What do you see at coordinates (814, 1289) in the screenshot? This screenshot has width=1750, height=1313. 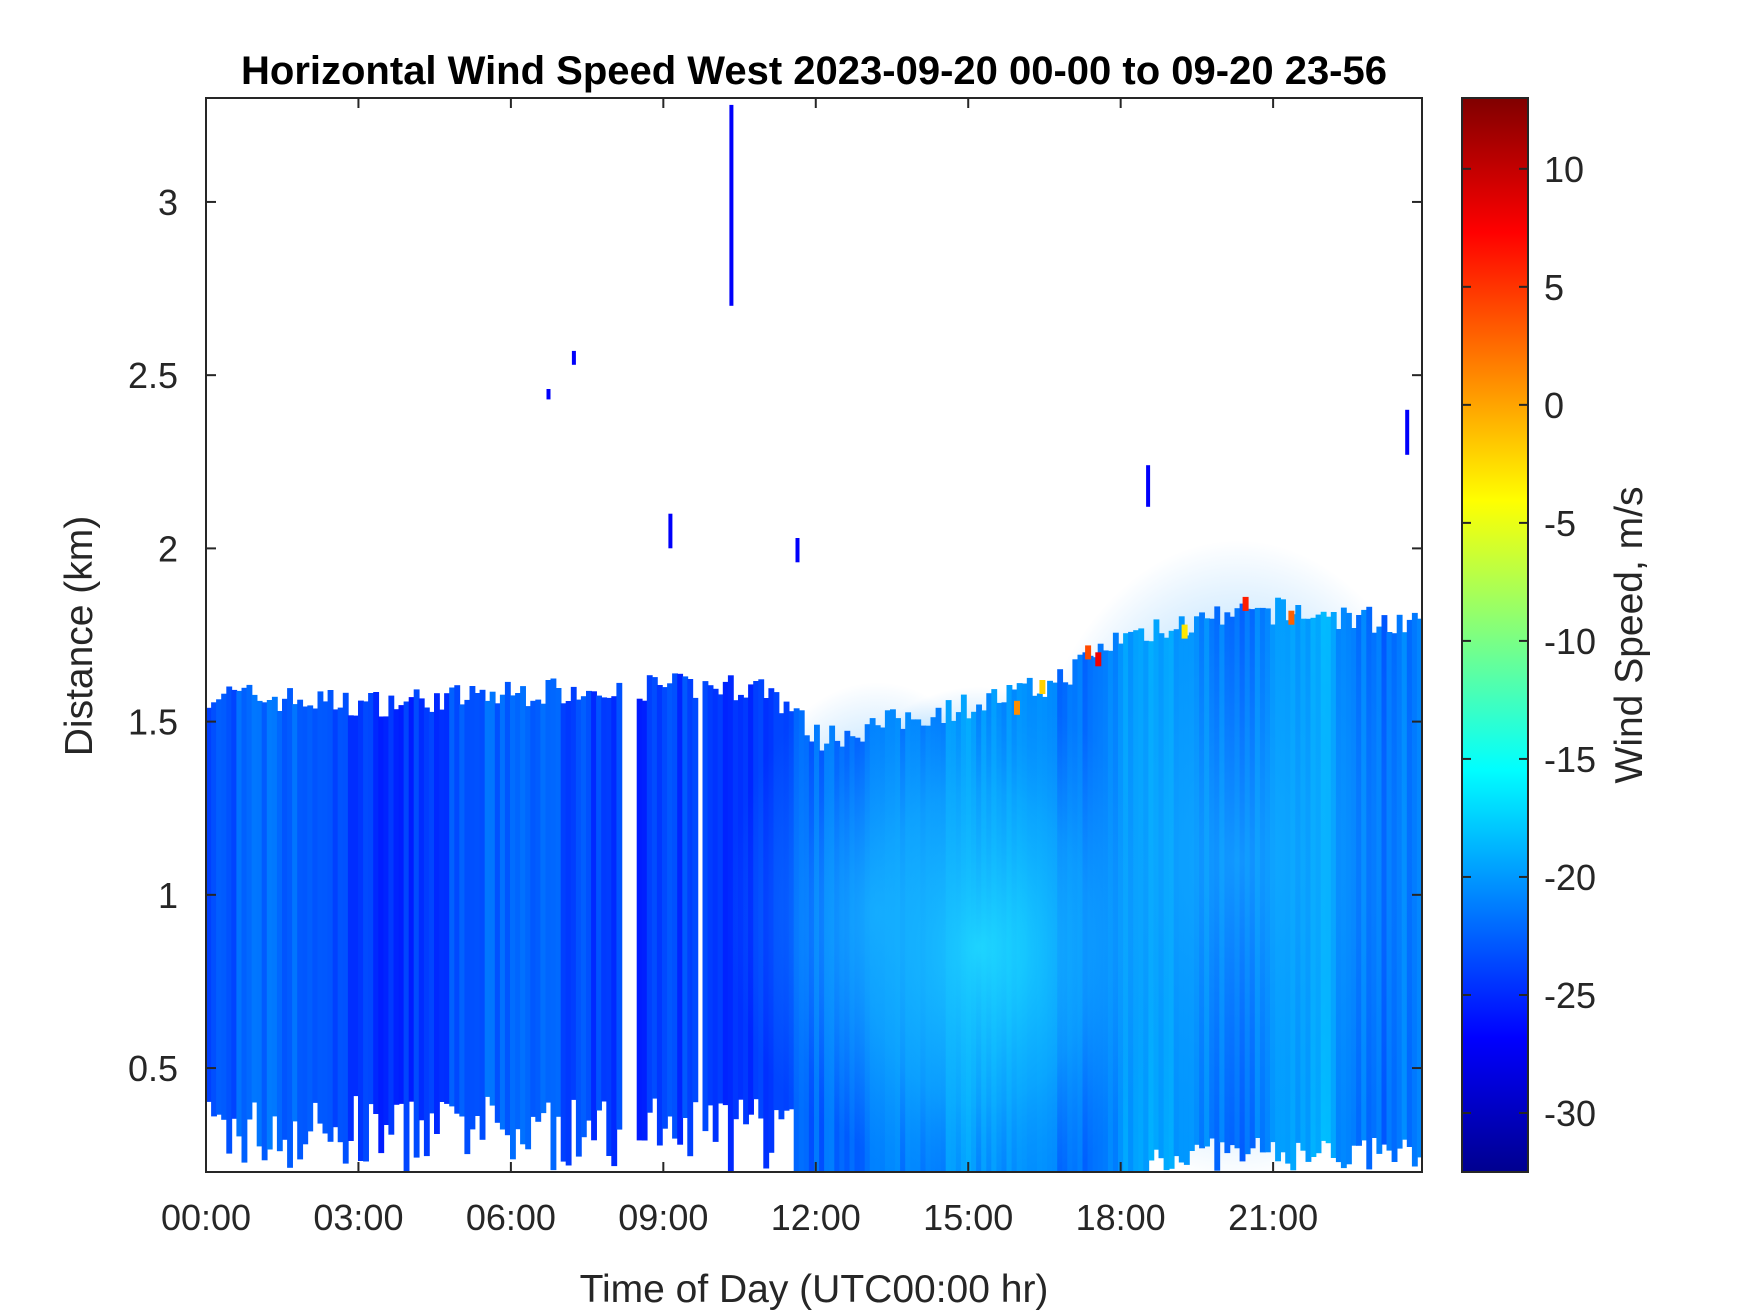 I see `x-axis-label: Time of Day (UTC00:00 hr)` at bounding box center [814, 1289].